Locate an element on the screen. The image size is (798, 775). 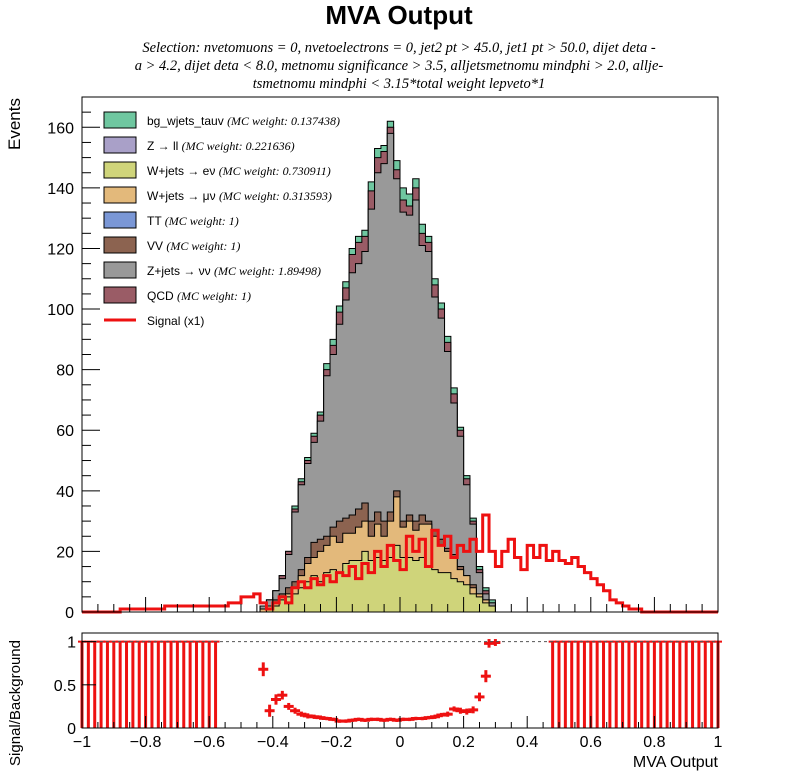
y-tick-label: 100 is located at coordinates (60, 310).